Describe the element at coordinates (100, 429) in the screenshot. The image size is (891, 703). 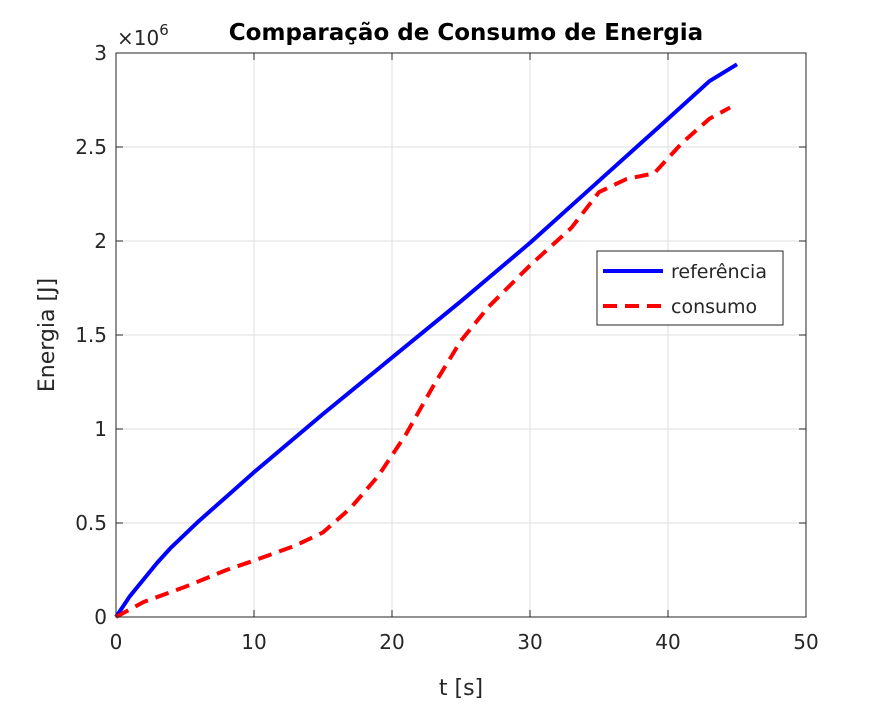
I see `y-tick-label: 1` at that location.